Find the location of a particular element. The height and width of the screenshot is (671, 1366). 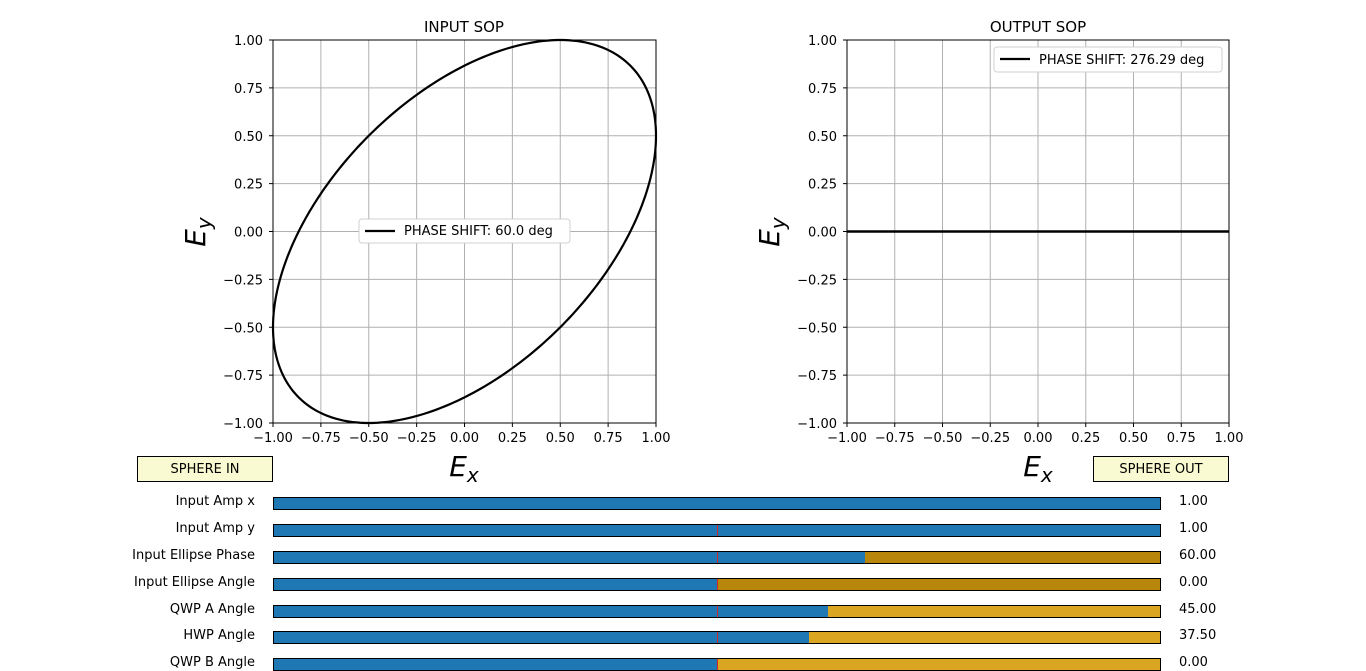

slider-label: QWP A Angle is located at coordinates (212, 609).